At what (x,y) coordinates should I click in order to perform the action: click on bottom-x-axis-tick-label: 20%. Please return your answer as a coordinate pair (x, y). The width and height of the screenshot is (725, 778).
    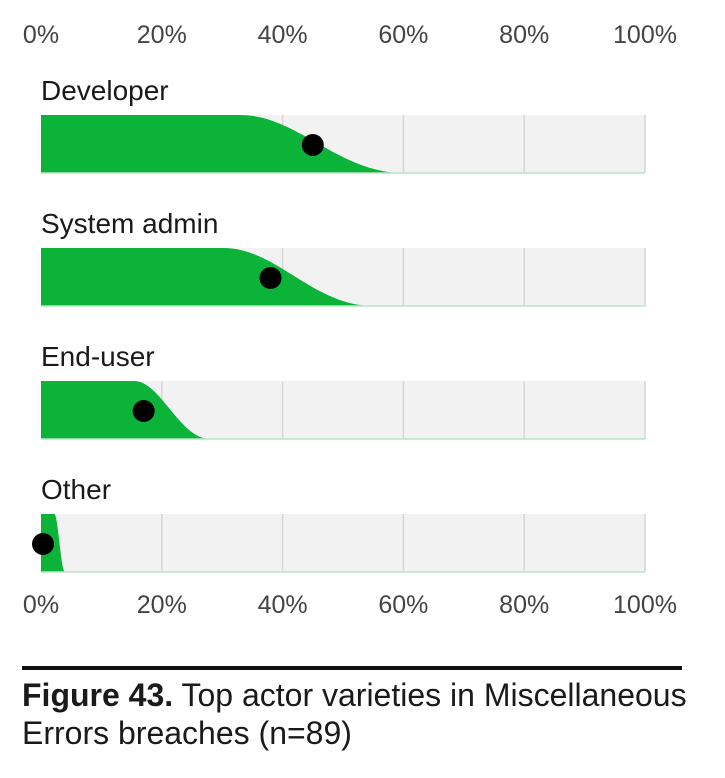
    Looking at the image, I should click on (162, 605).